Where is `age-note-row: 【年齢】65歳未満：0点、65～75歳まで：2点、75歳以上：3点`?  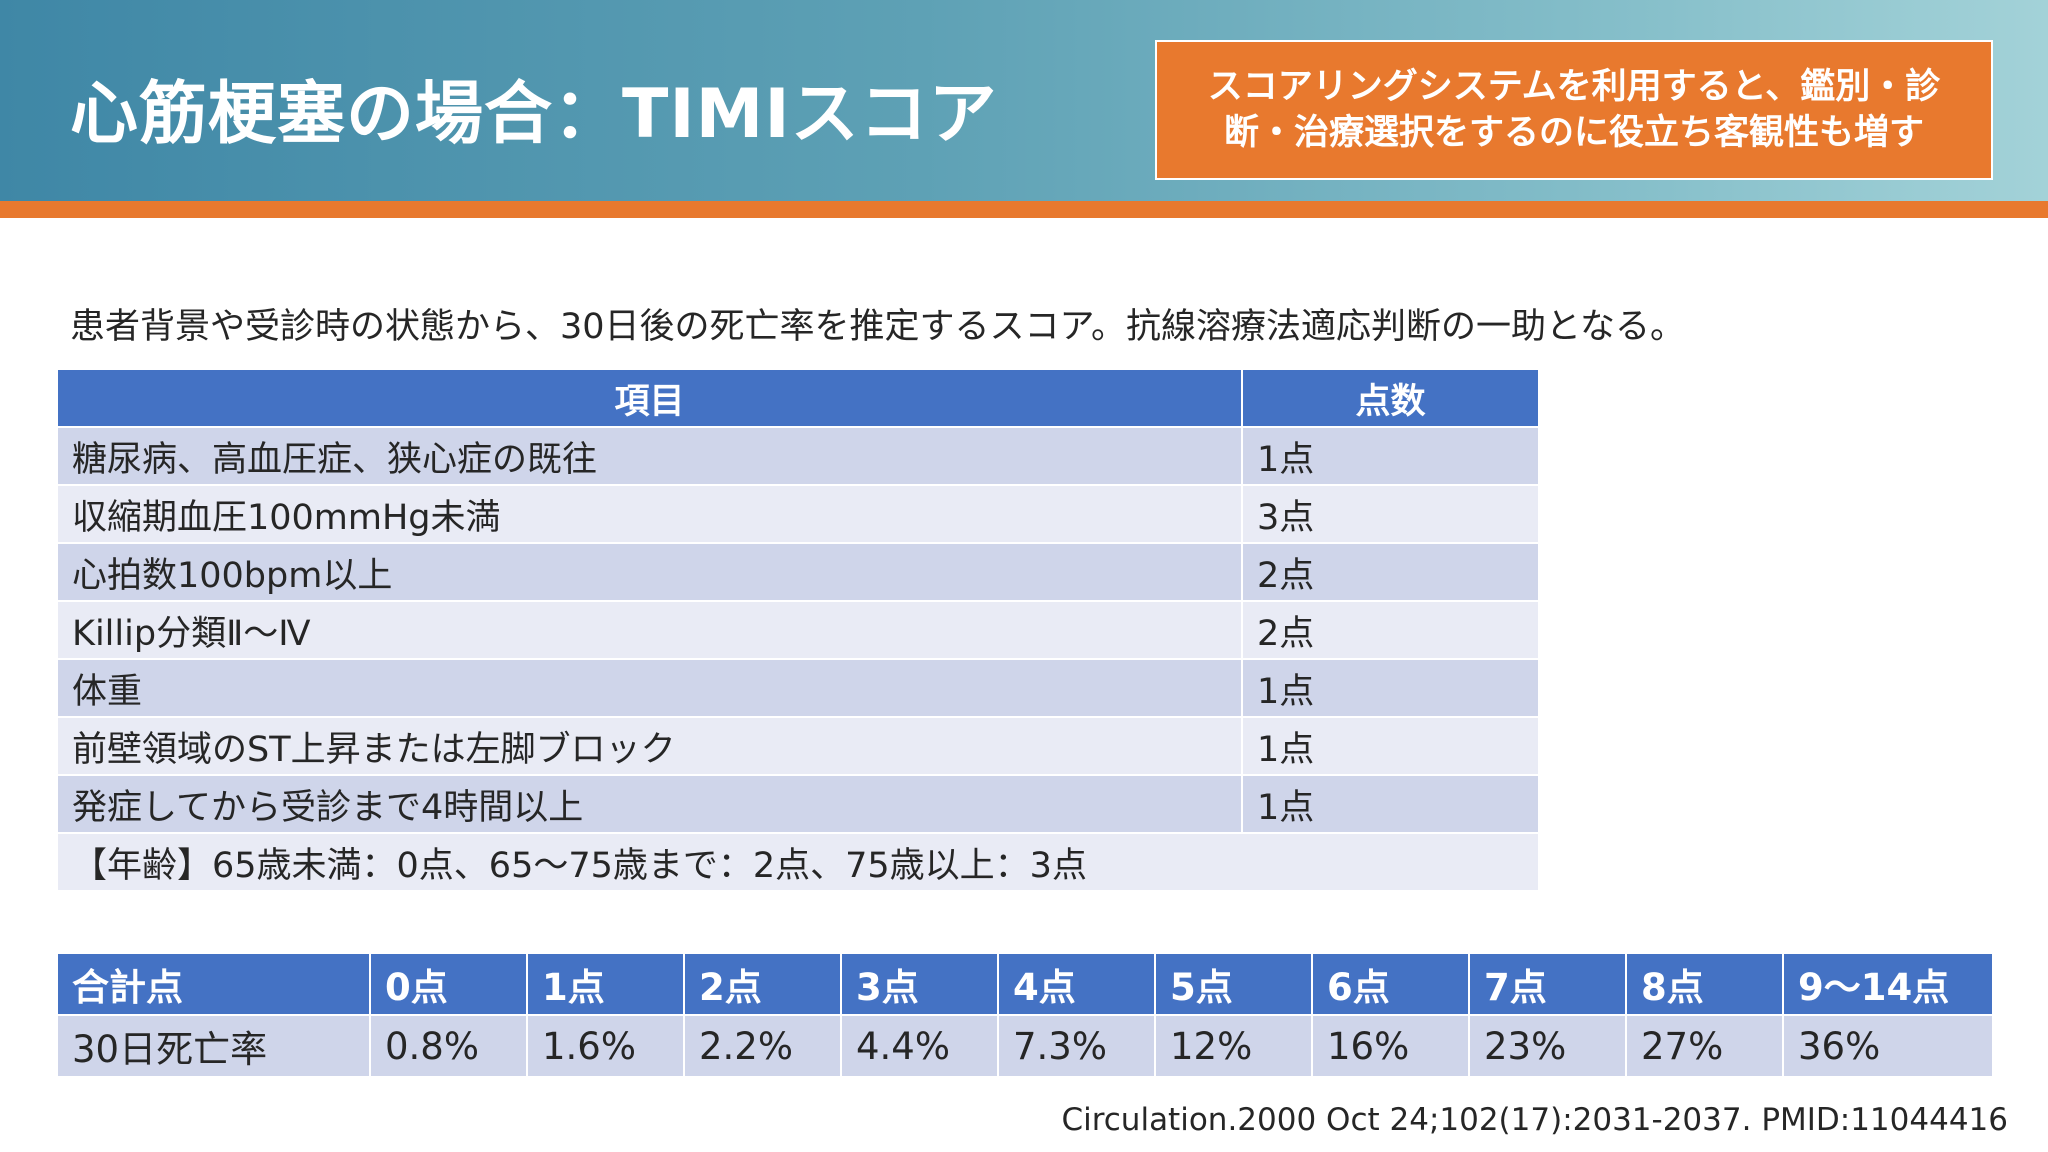
age-note-row: 【年齢】65歳未満：0点、65～75歳まで：2点、75歳以上：3点 is located at coordinates (798, 862).